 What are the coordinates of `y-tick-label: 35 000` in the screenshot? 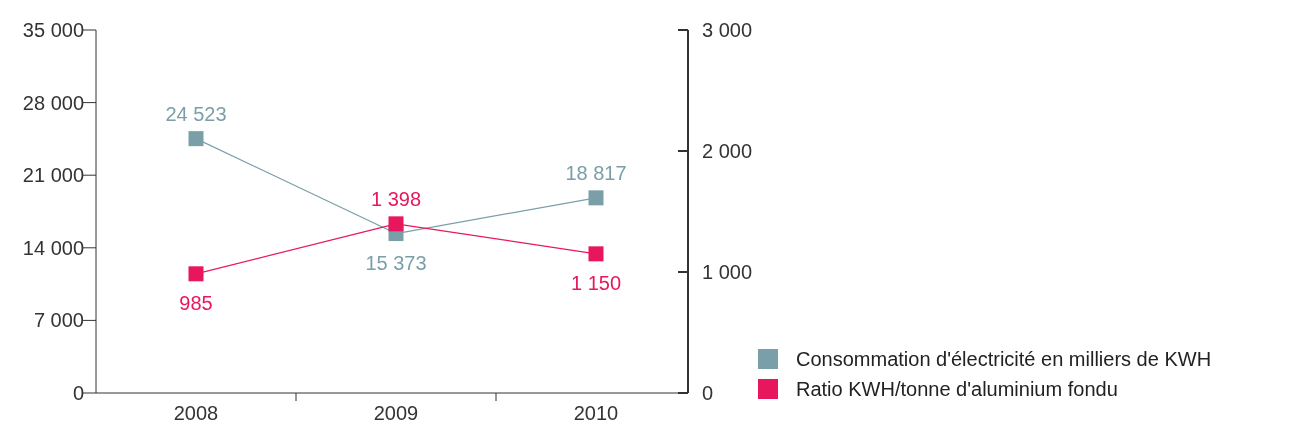 It's located at (53, 30).